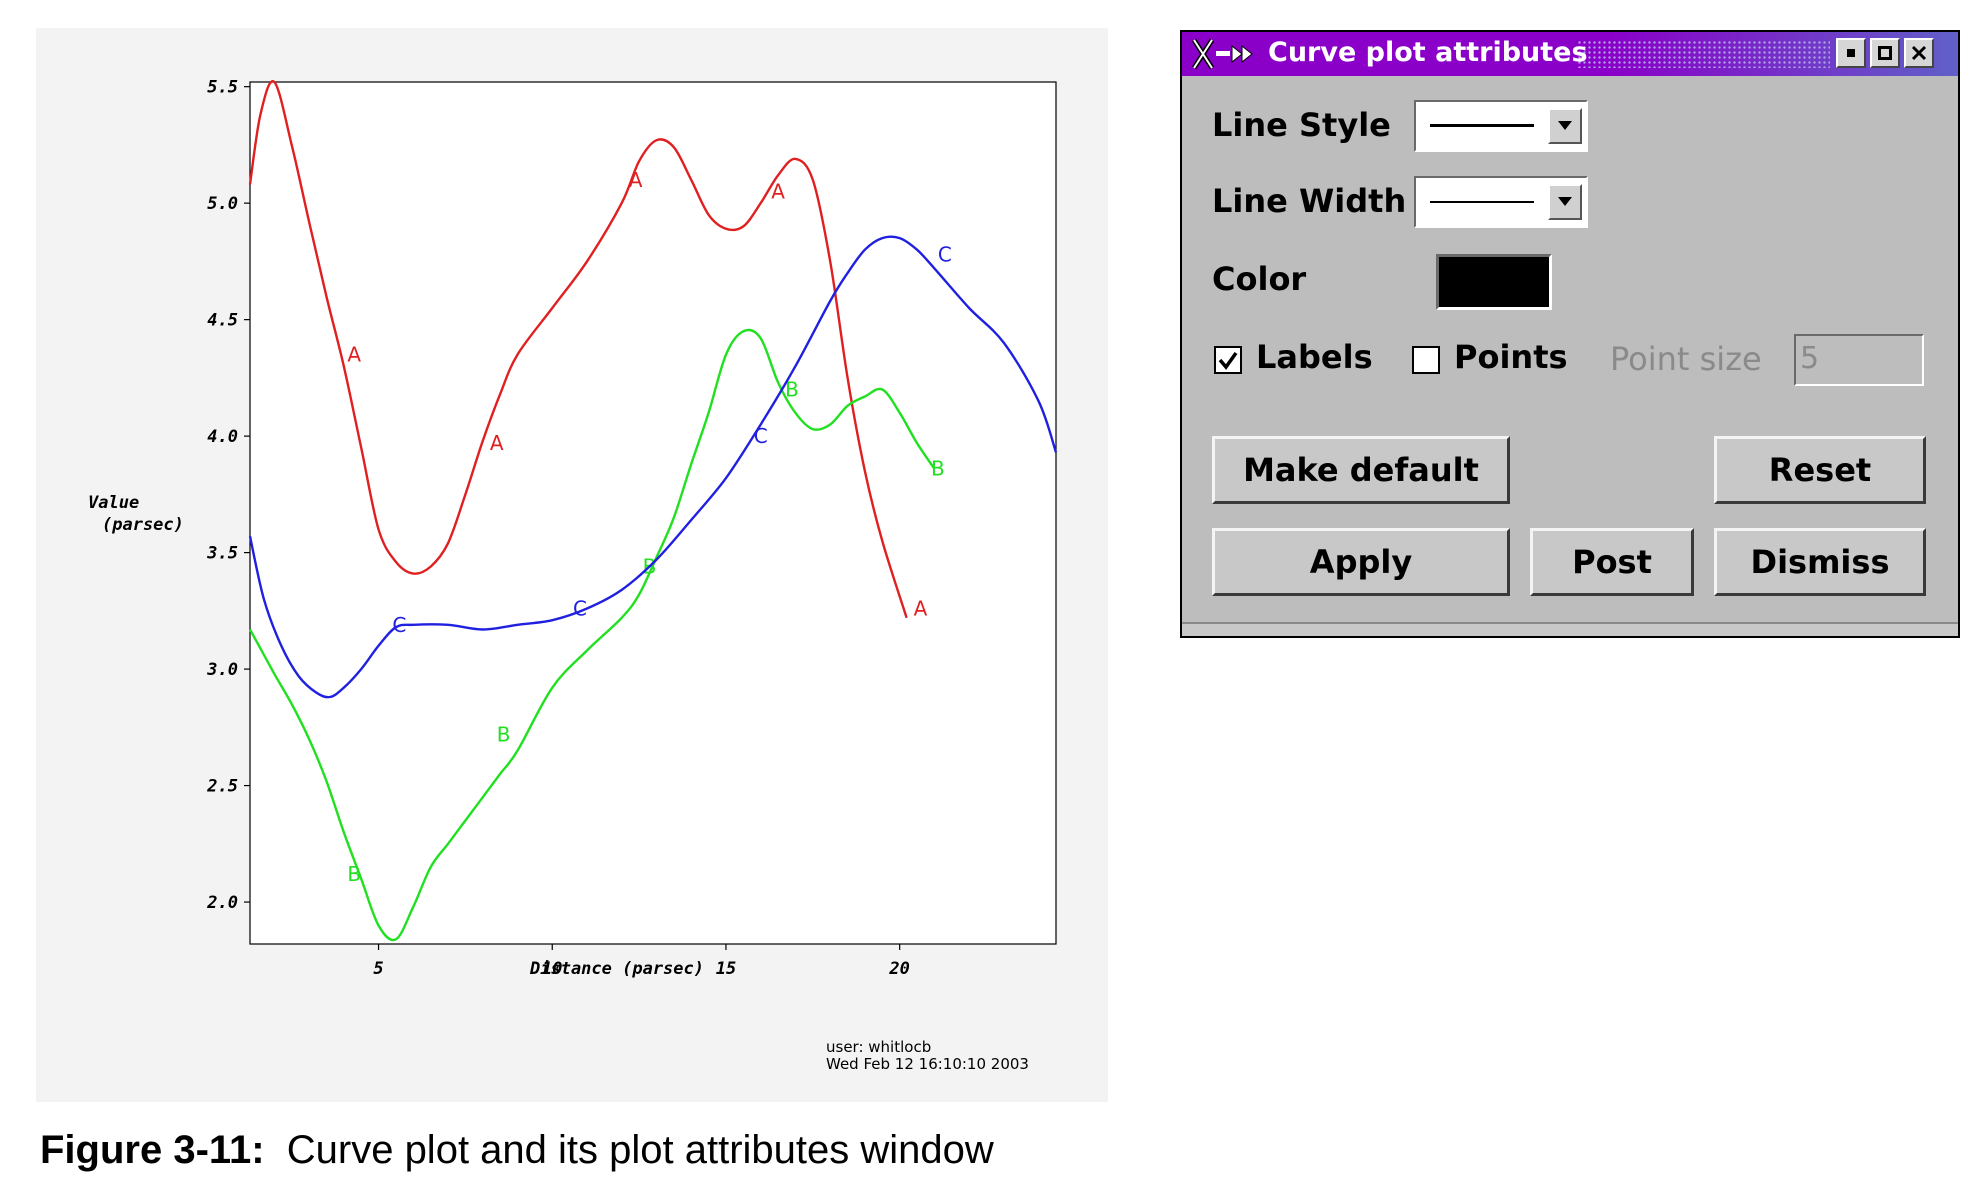 The height and width of the screenshot is (1194, 1988). Describe the element at coordinates (222, 787) in the screenshot. I see `y-tick-label: 2.5` at that location.